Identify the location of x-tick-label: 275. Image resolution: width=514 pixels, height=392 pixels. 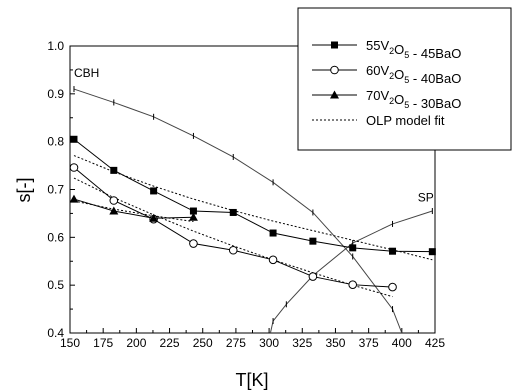
(236, 343).